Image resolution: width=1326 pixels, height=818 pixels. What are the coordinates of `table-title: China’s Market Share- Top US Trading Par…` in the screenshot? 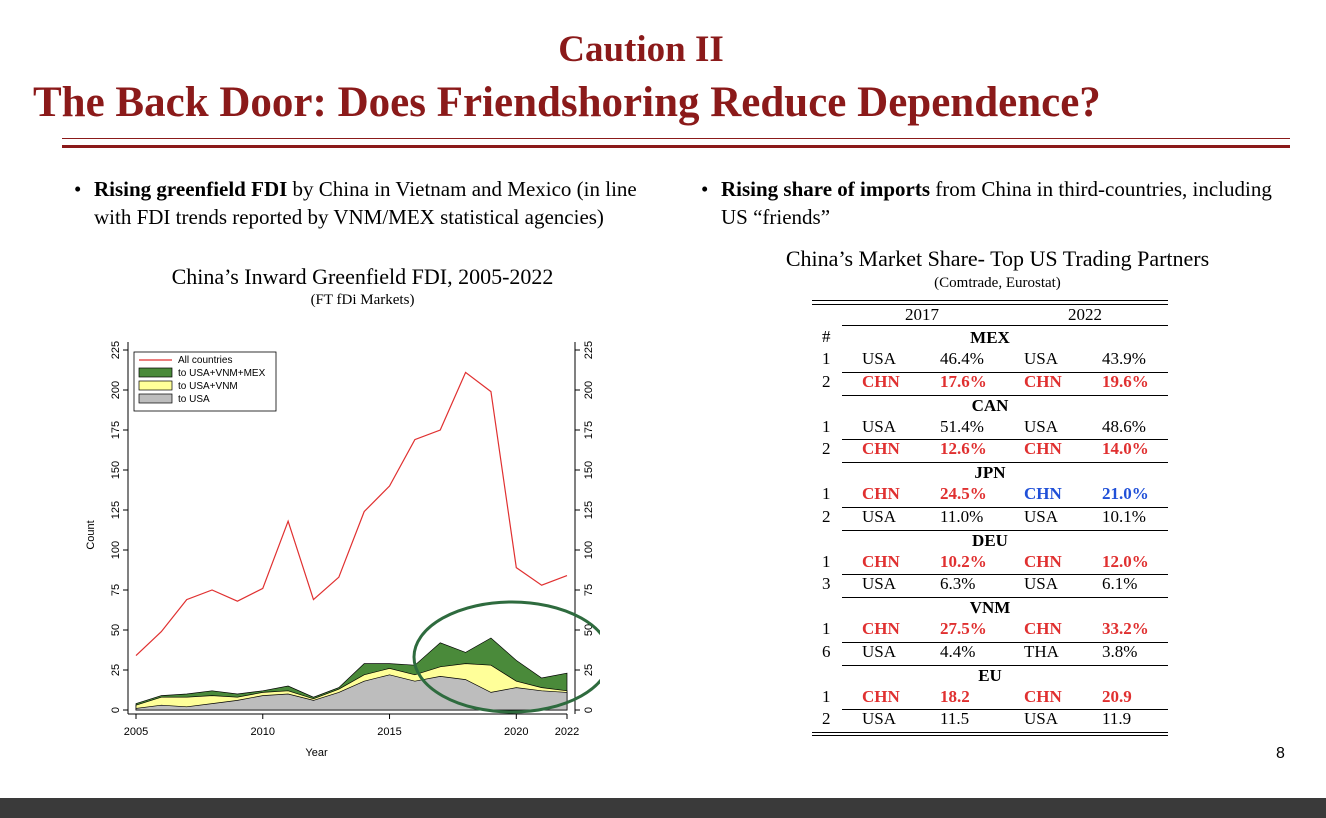 It's located at (997, 258).